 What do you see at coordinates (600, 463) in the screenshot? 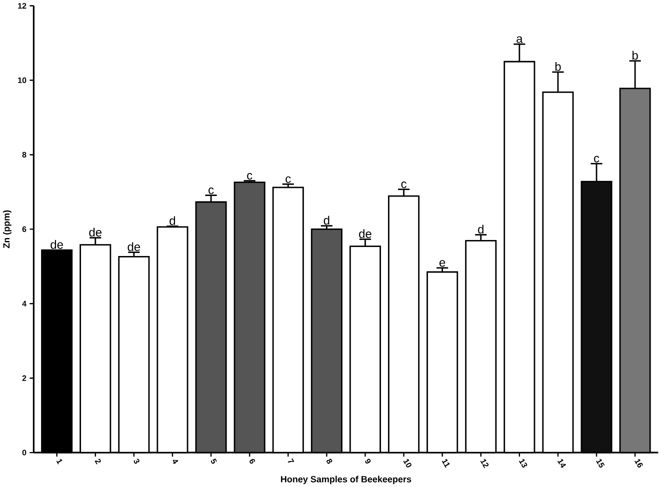
I see `x-tick-label: 15` at bounding box center [600, 463].